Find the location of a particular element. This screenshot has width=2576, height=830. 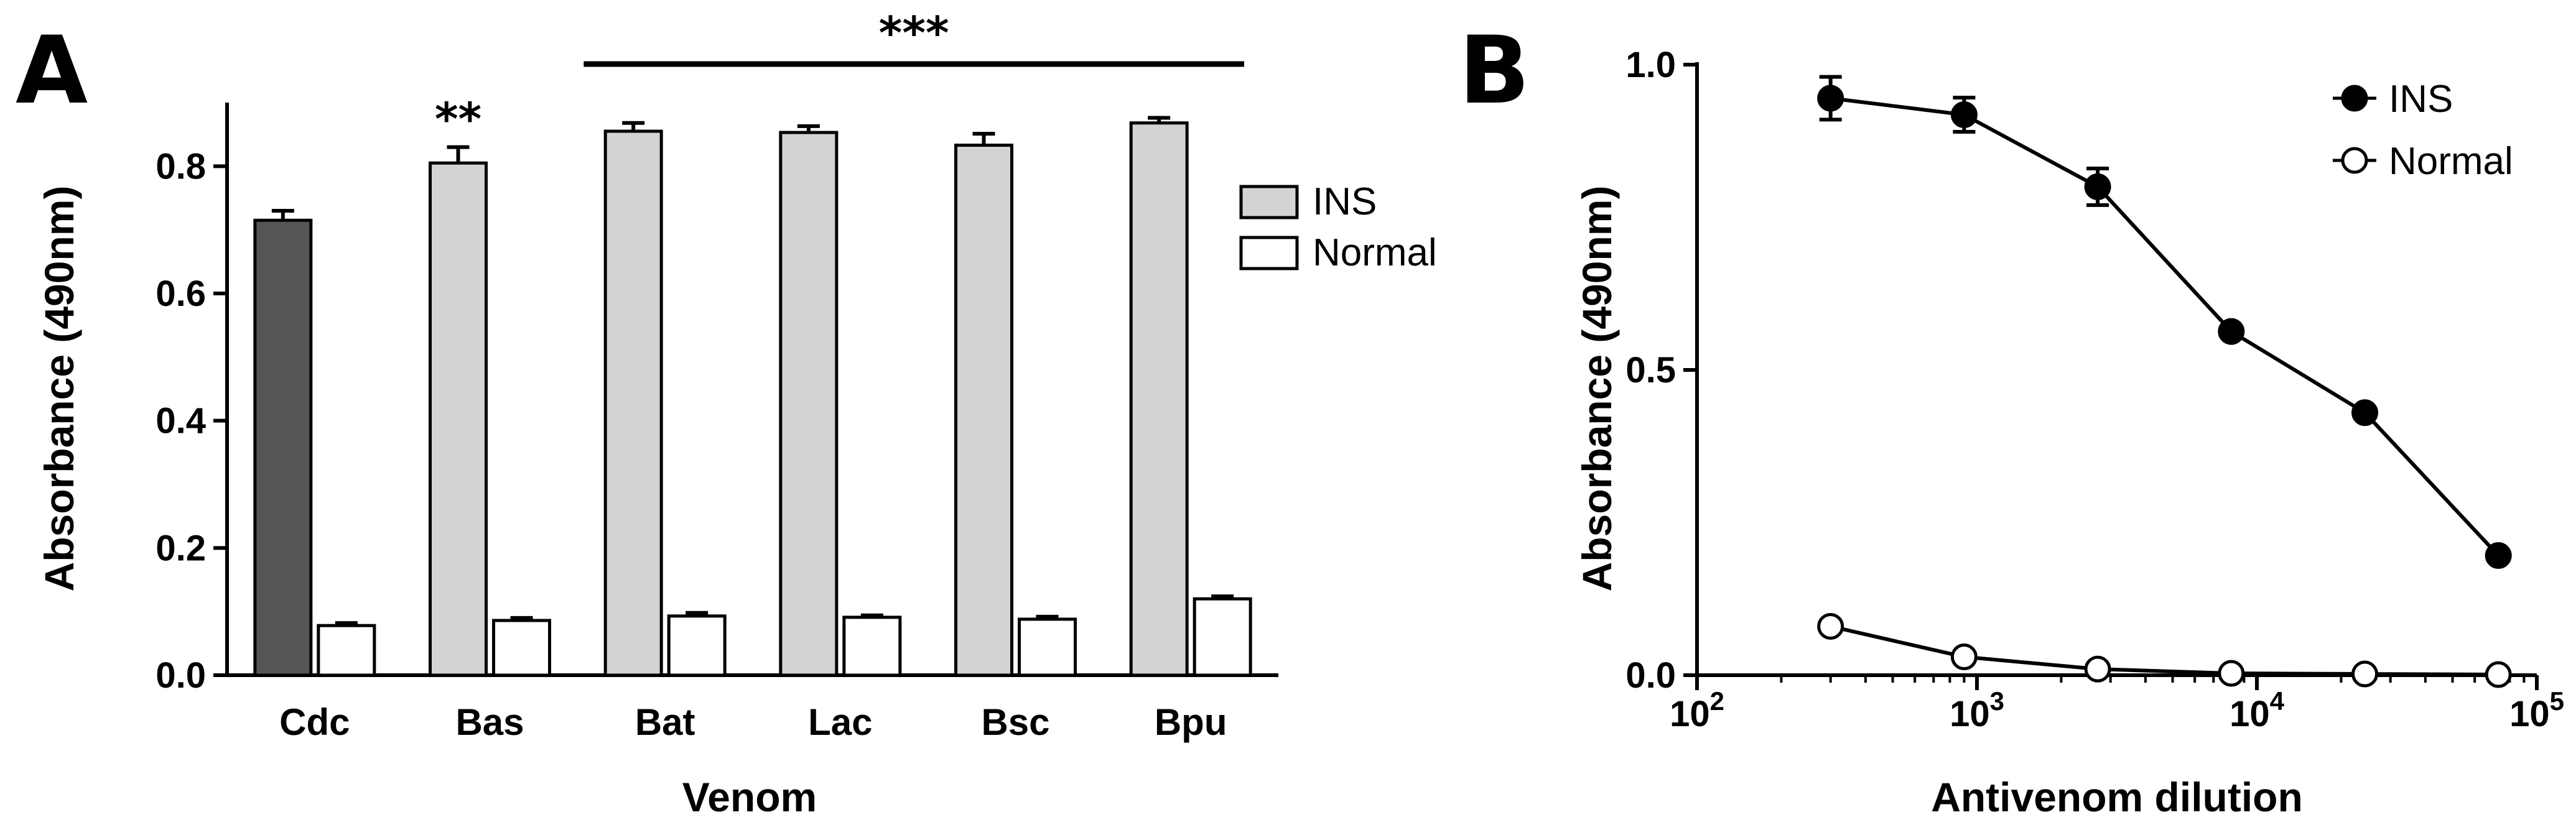

panel-b-y-tick-label: 0.0 is located at coordinates (1650, 675).